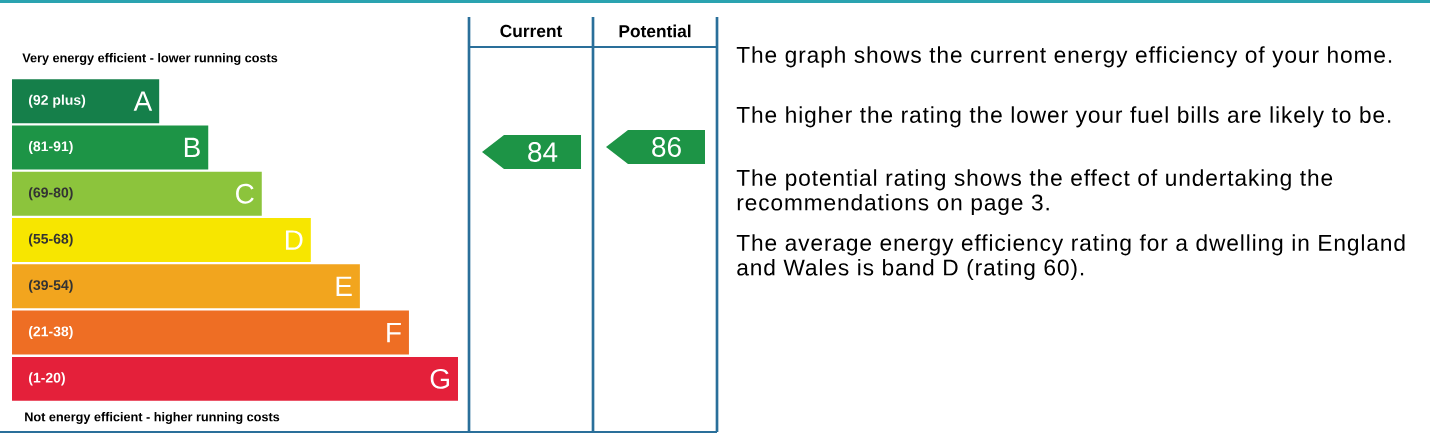 This screenshot has width=1430, height=436. Describe the element at coordinates (152, 418) in the screenshot. I see `x-axis-title: Not energy efficient - higher running costs` at that location.